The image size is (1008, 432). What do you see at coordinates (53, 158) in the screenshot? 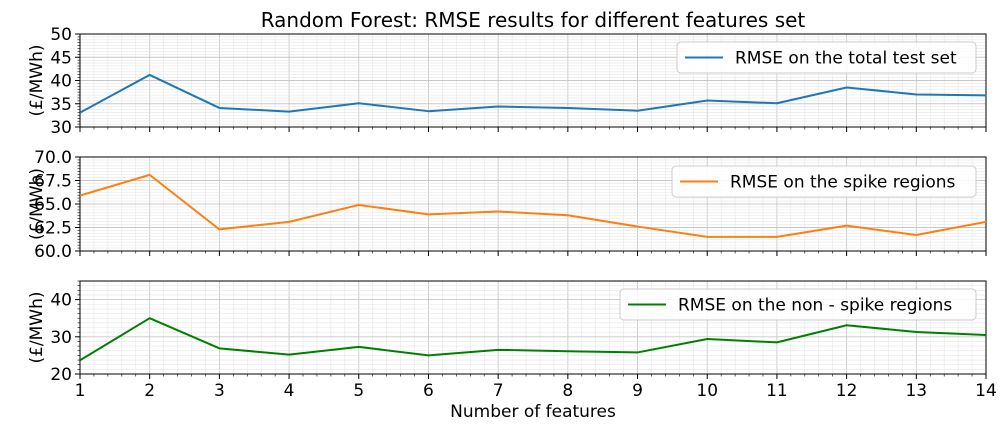
I see `y-tick-label: 70.0` at bounding box center [53, 158].